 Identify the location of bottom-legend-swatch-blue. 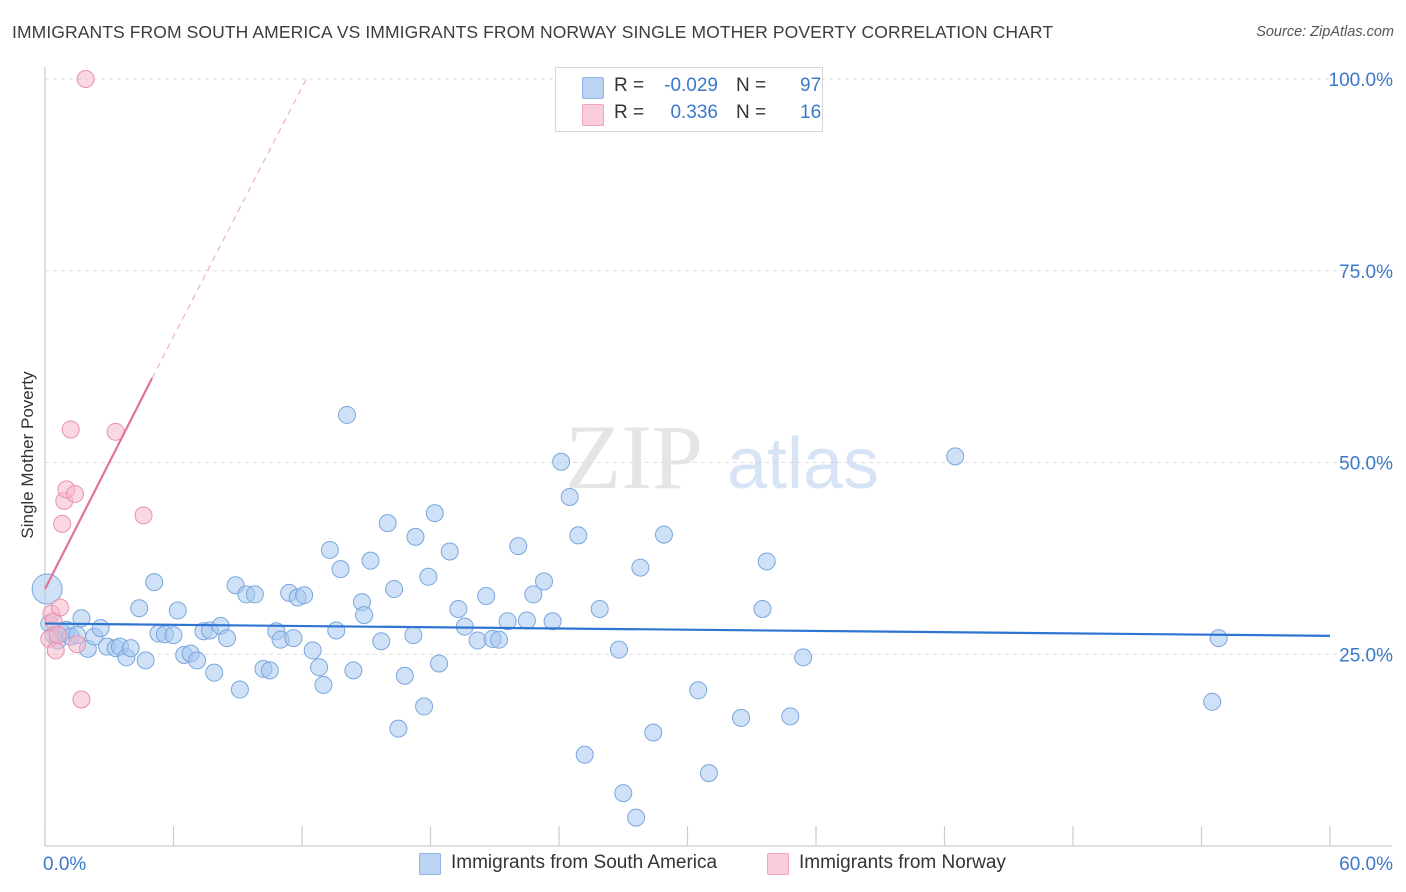
(430, 864).